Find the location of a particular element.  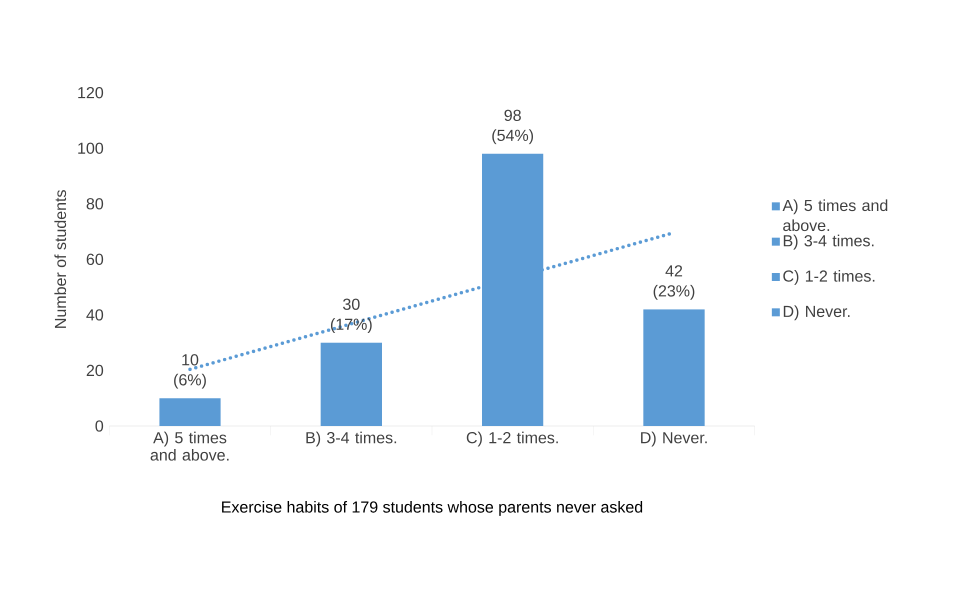

legend-label: D) Never. is located at coordinates (817, 312).